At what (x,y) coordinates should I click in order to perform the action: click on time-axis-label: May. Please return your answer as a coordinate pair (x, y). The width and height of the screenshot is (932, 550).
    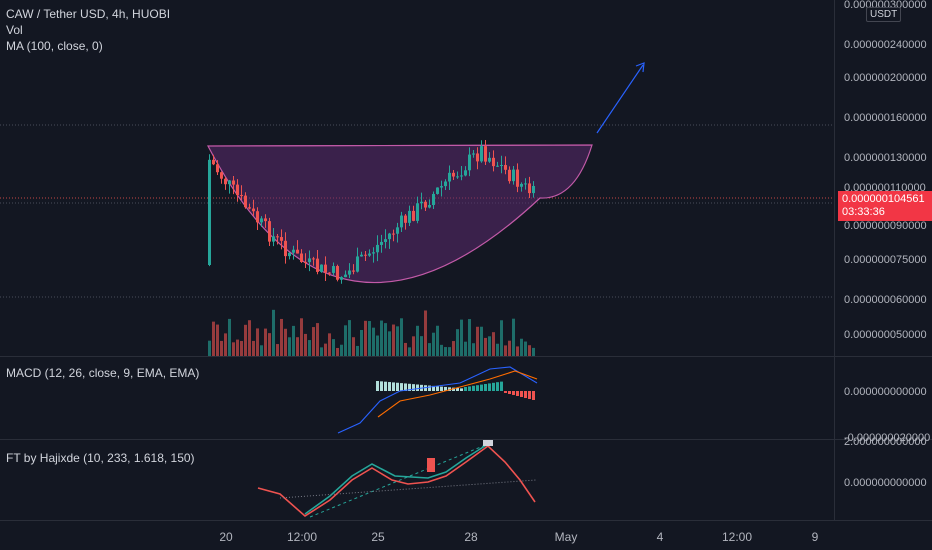
    Looking at the image, I should click on (566, 537).